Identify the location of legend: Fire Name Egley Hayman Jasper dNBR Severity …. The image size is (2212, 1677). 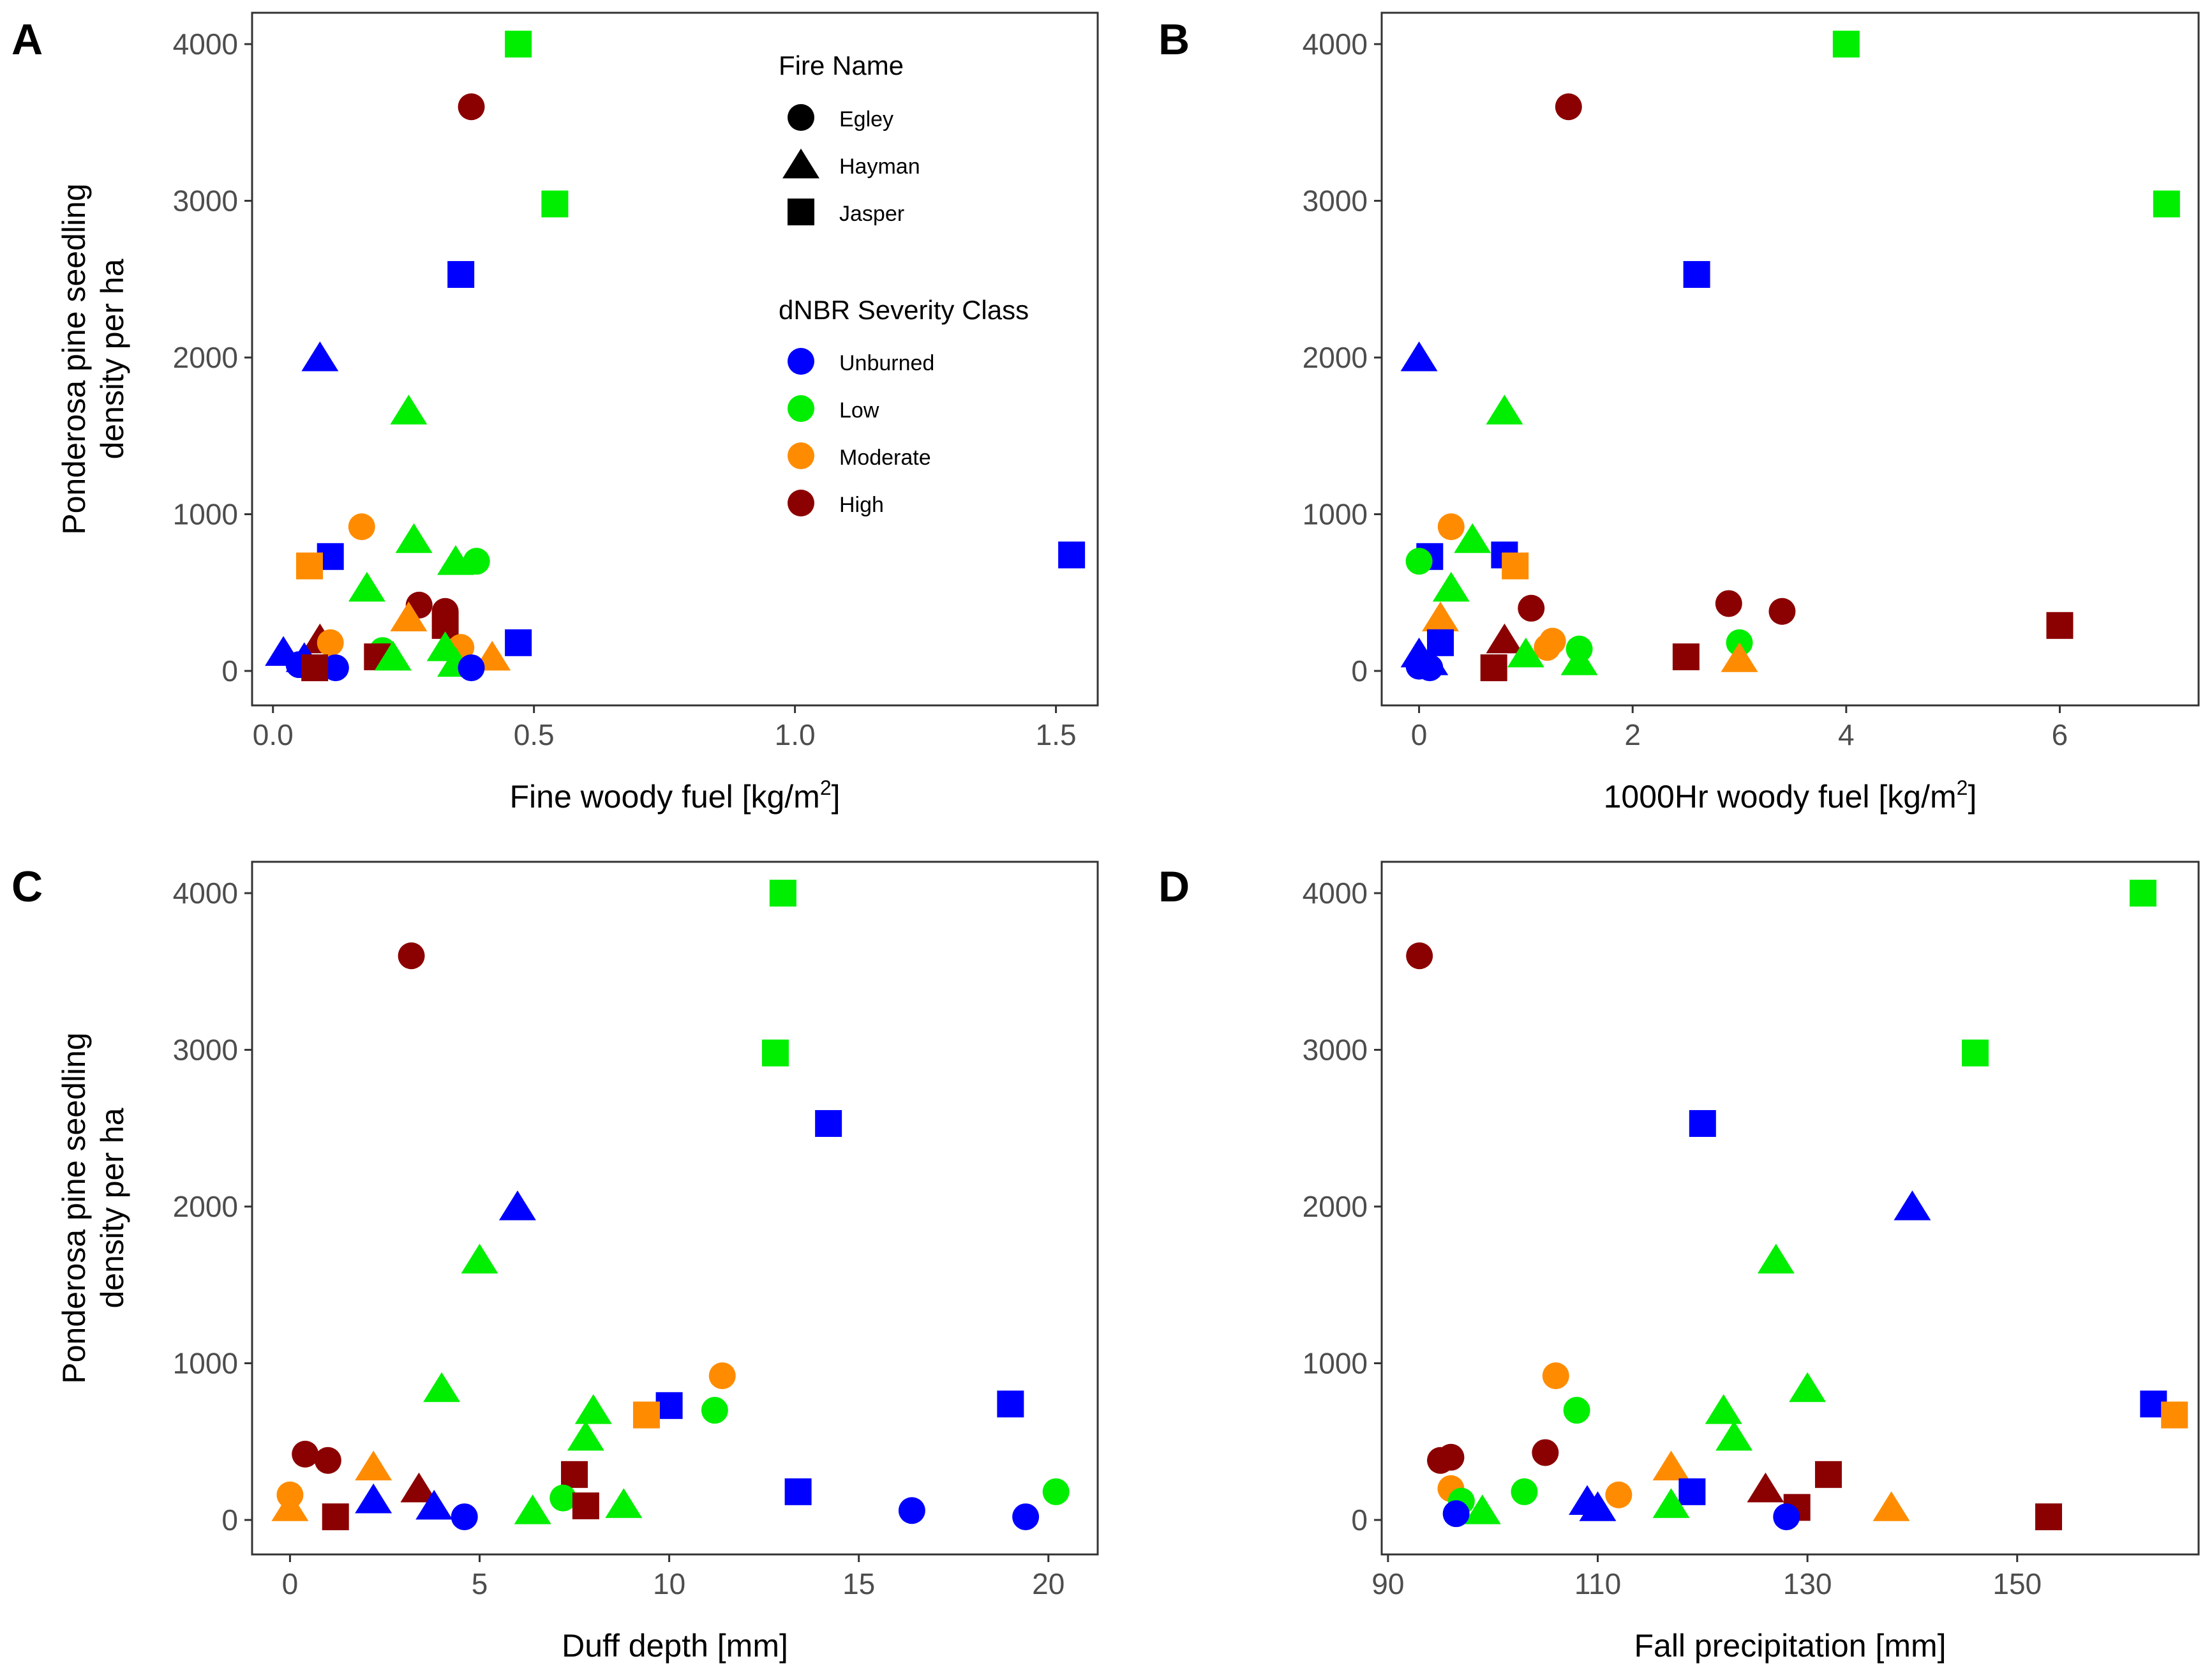
(904, 283).